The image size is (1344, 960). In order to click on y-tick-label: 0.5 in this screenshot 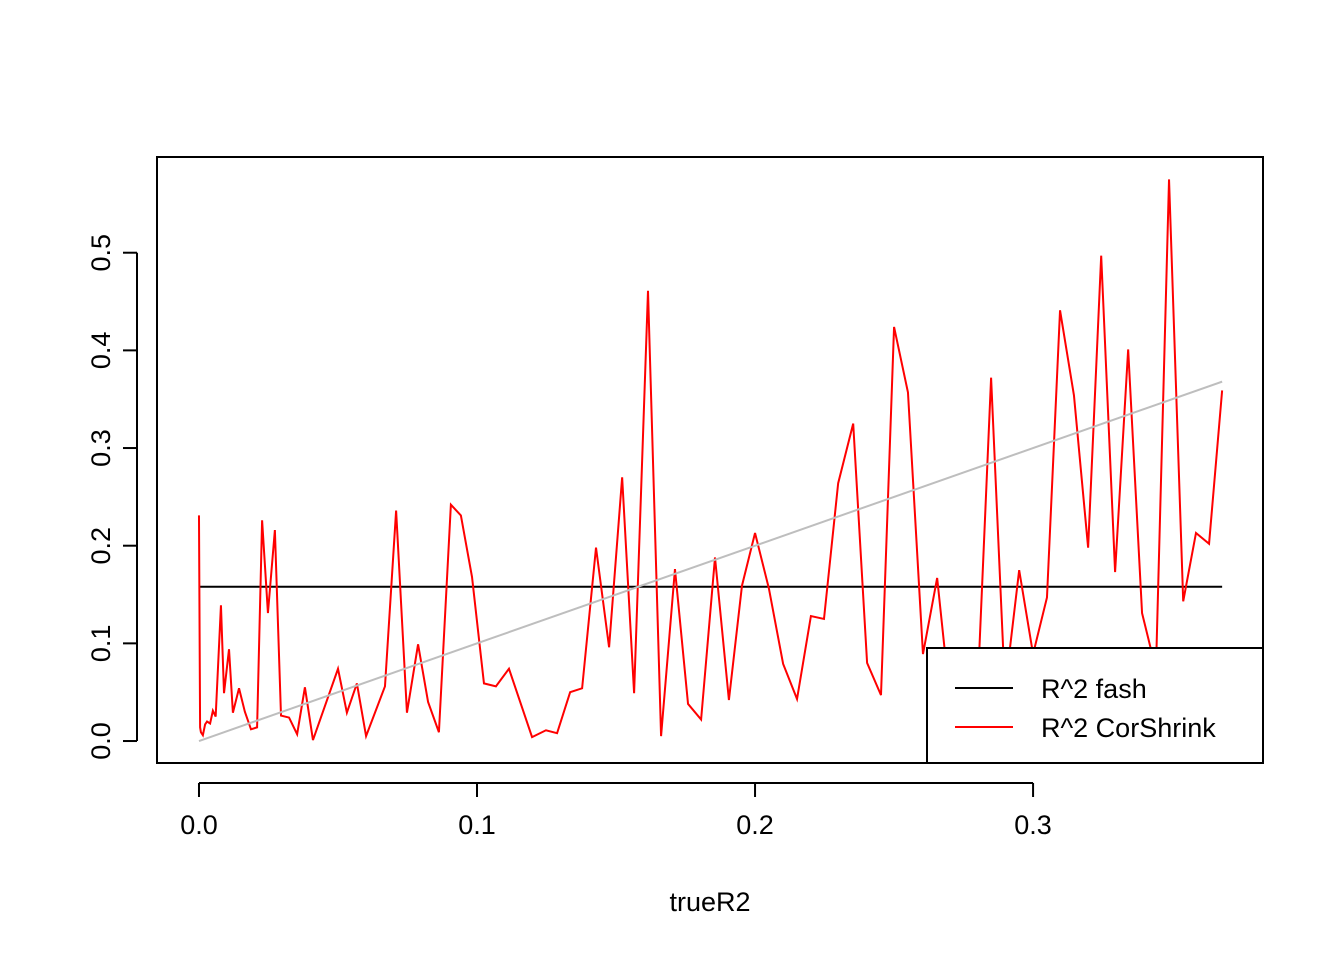, I will do `click(101, 253)`.